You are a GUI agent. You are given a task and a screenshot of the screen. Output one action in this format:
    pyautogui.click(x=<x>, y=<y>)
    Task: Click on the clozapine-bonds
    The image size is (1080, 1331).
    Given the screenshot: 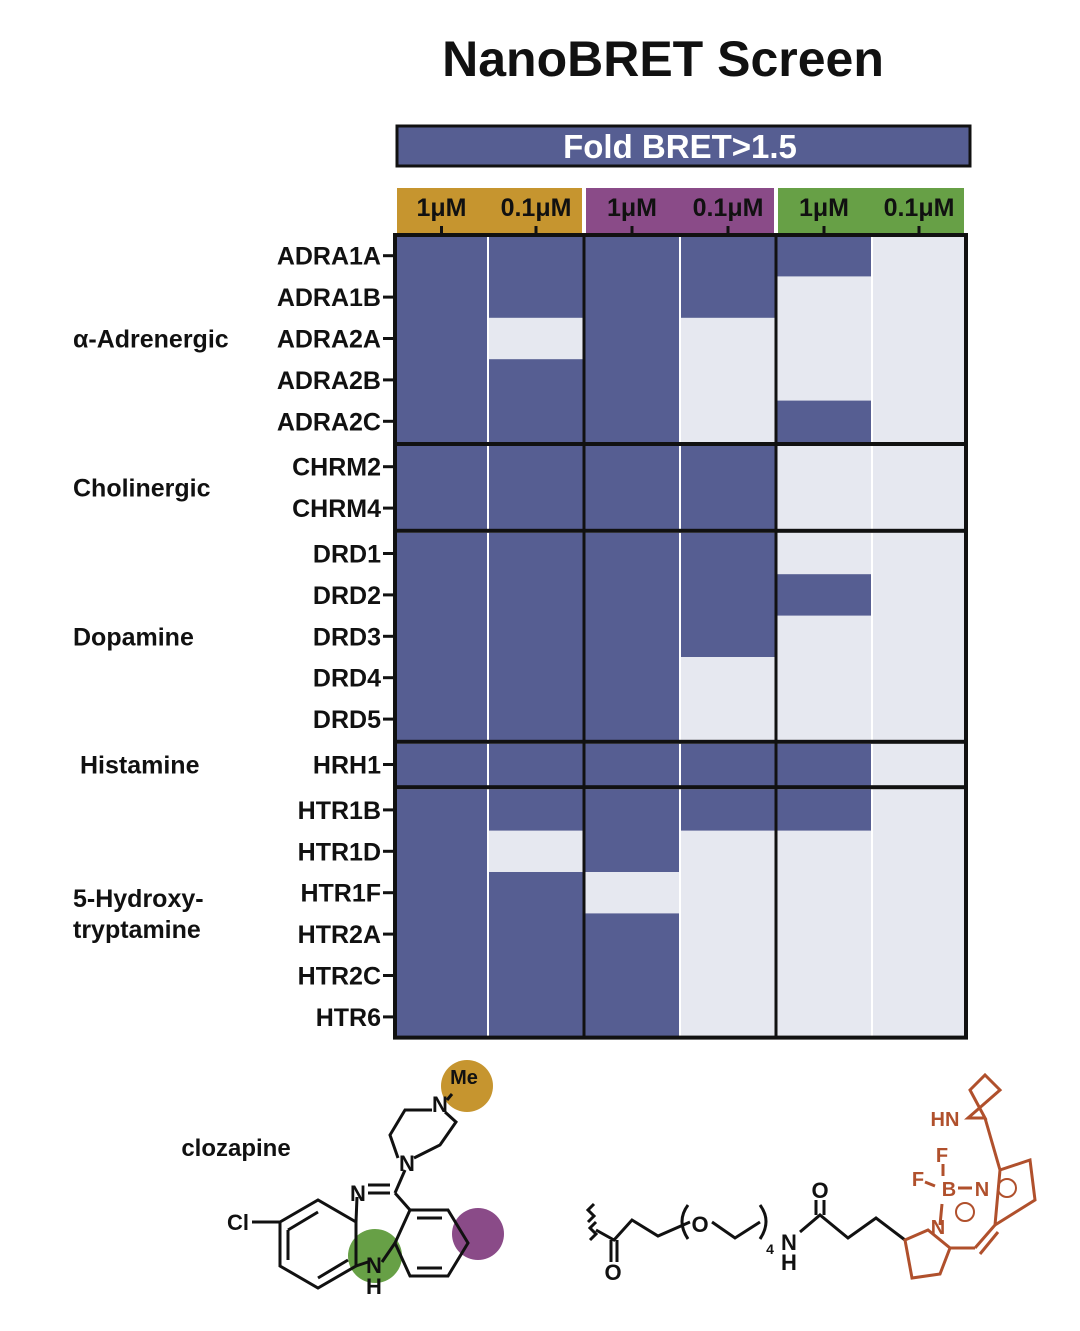 What is the action you would take?
    pyautogui.click(x=361, y=1191)
    